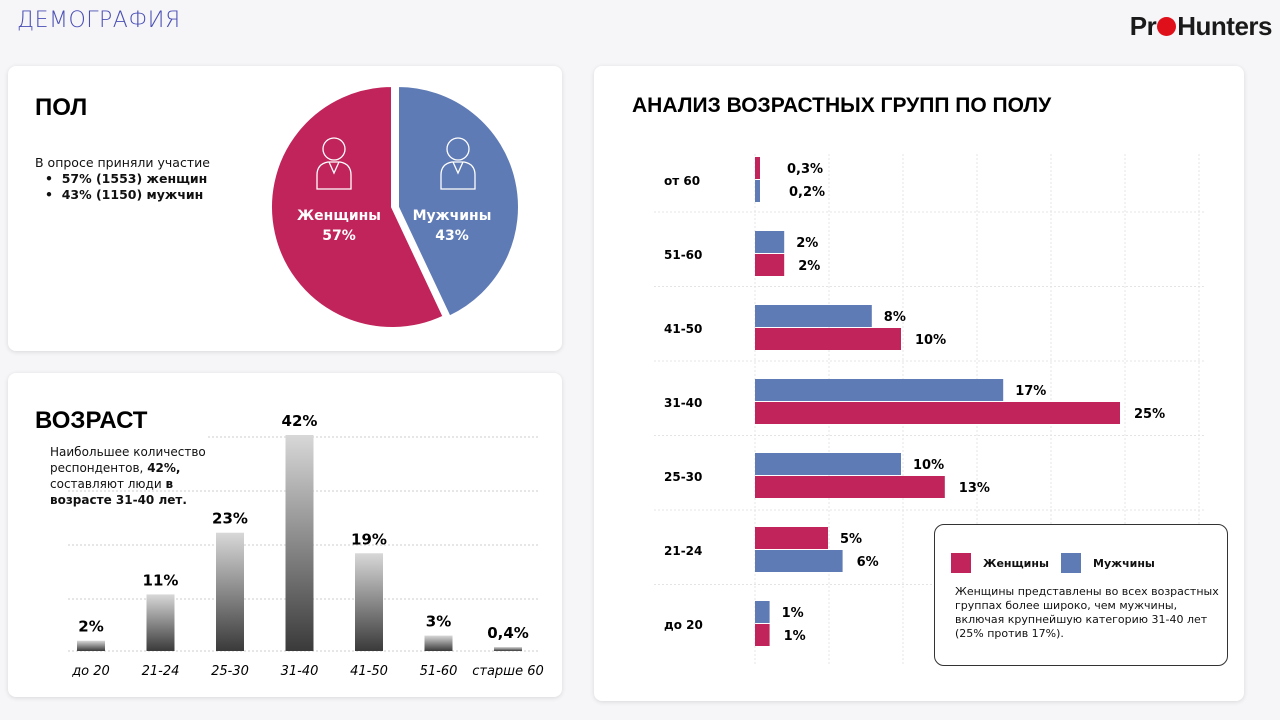 This screenshot has width=1280, height=720. Describe the element at coordinates (91, 420) in the screenshot. I see `age-title: ВОЗРАСТ` at that location.